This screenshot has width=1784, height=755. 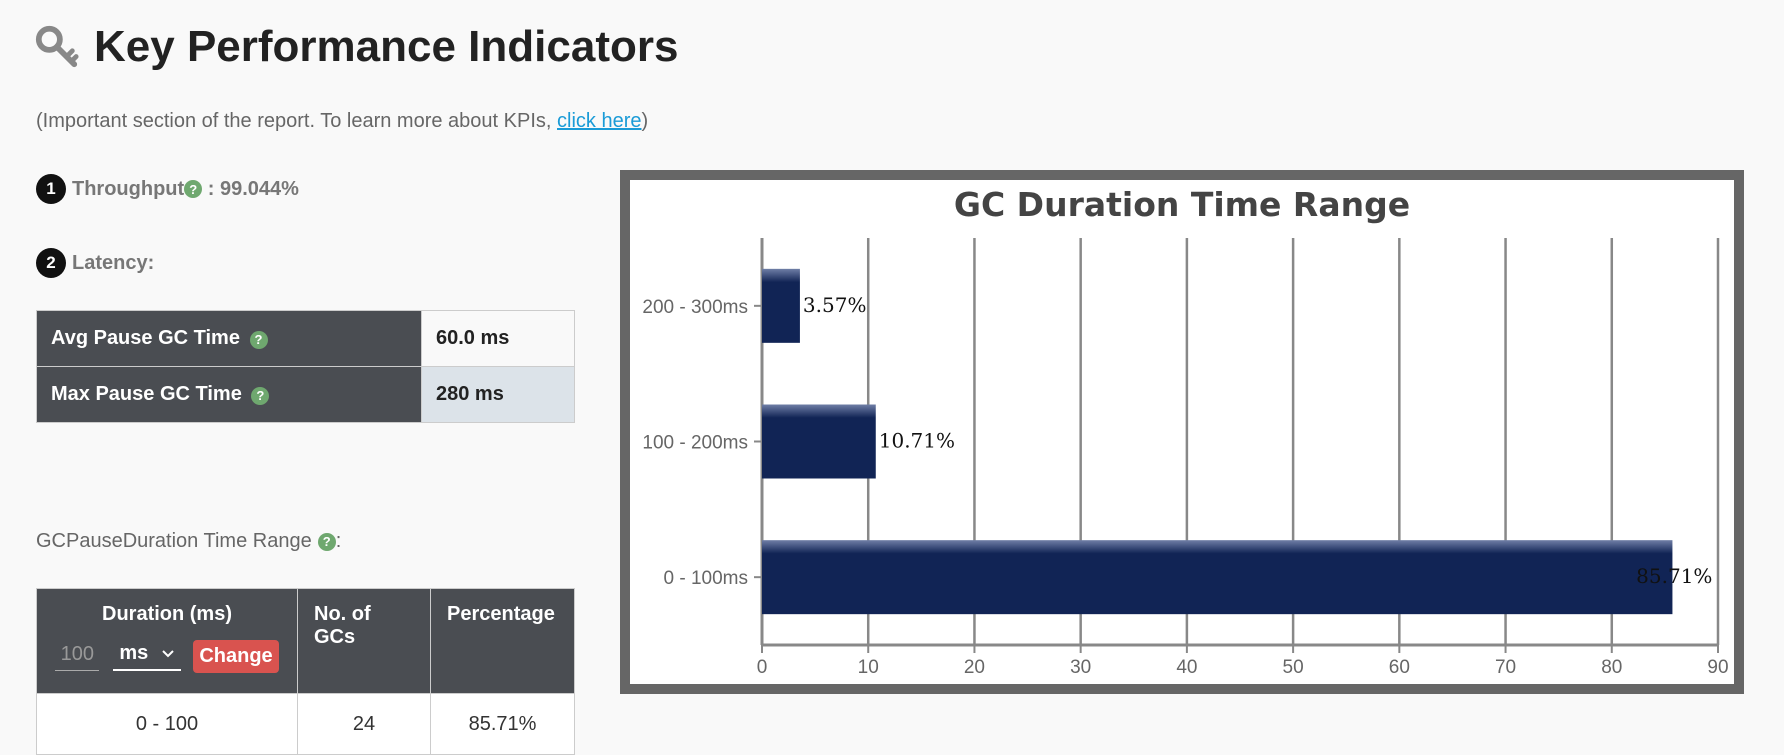 What do you see at coordinates (128, 188) in the screenshot?
I see `throughput-label: Throughput` at bounding box center [128, 188].